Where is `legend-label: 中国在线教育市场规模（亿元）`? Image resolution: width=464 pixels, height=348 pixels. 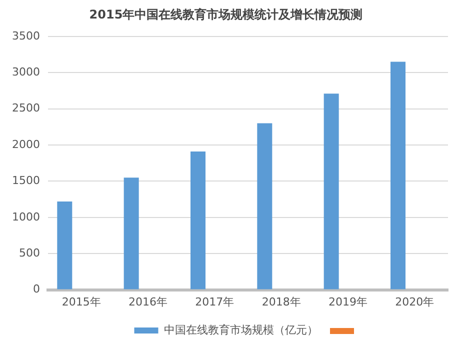
legend-label: 中国在线教育市场规模（亿元） is located at coordinates (241, 329).